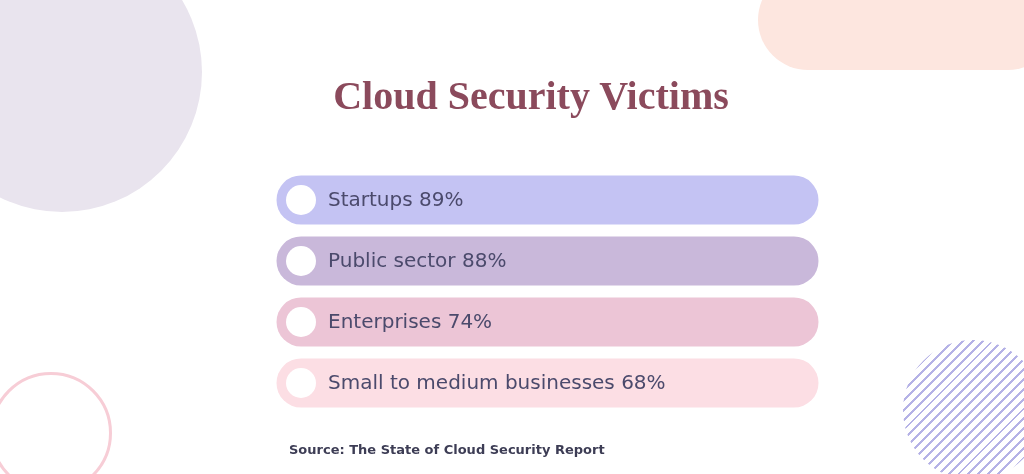  I want to click on category-label: Startups, so click(370, 199).